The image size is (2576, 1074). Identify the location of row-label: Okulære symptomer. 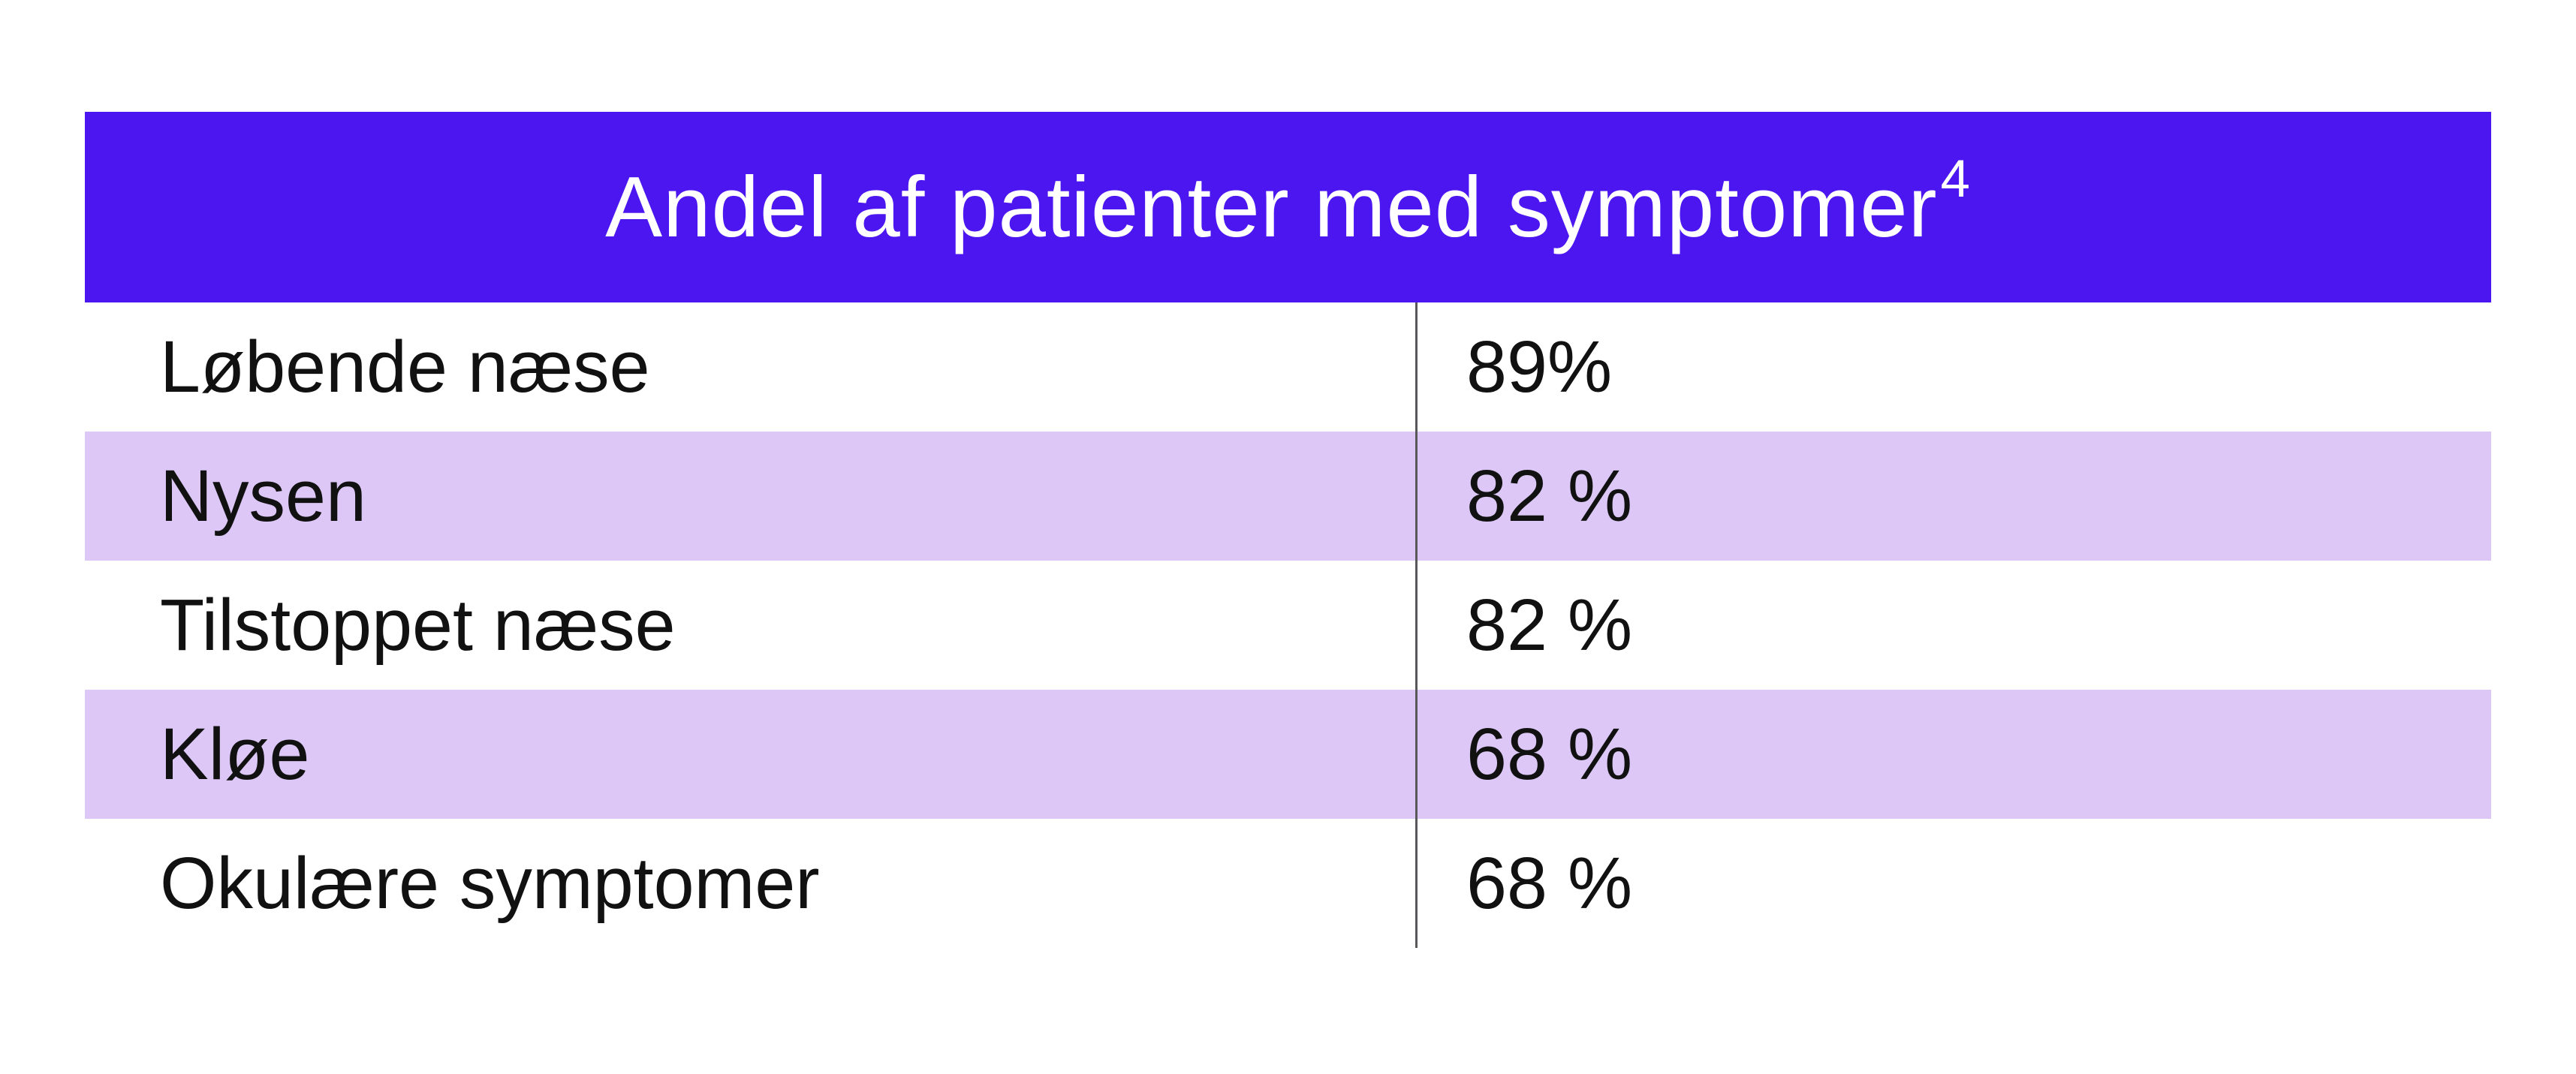
(490, 883).